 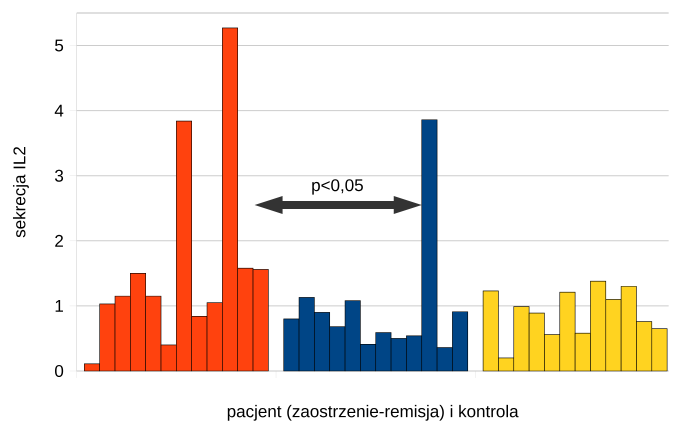 I want to click on x-axis-title: pacjent (zaostrzenie-remisja) i kontrola, so click(x=373, y=412).